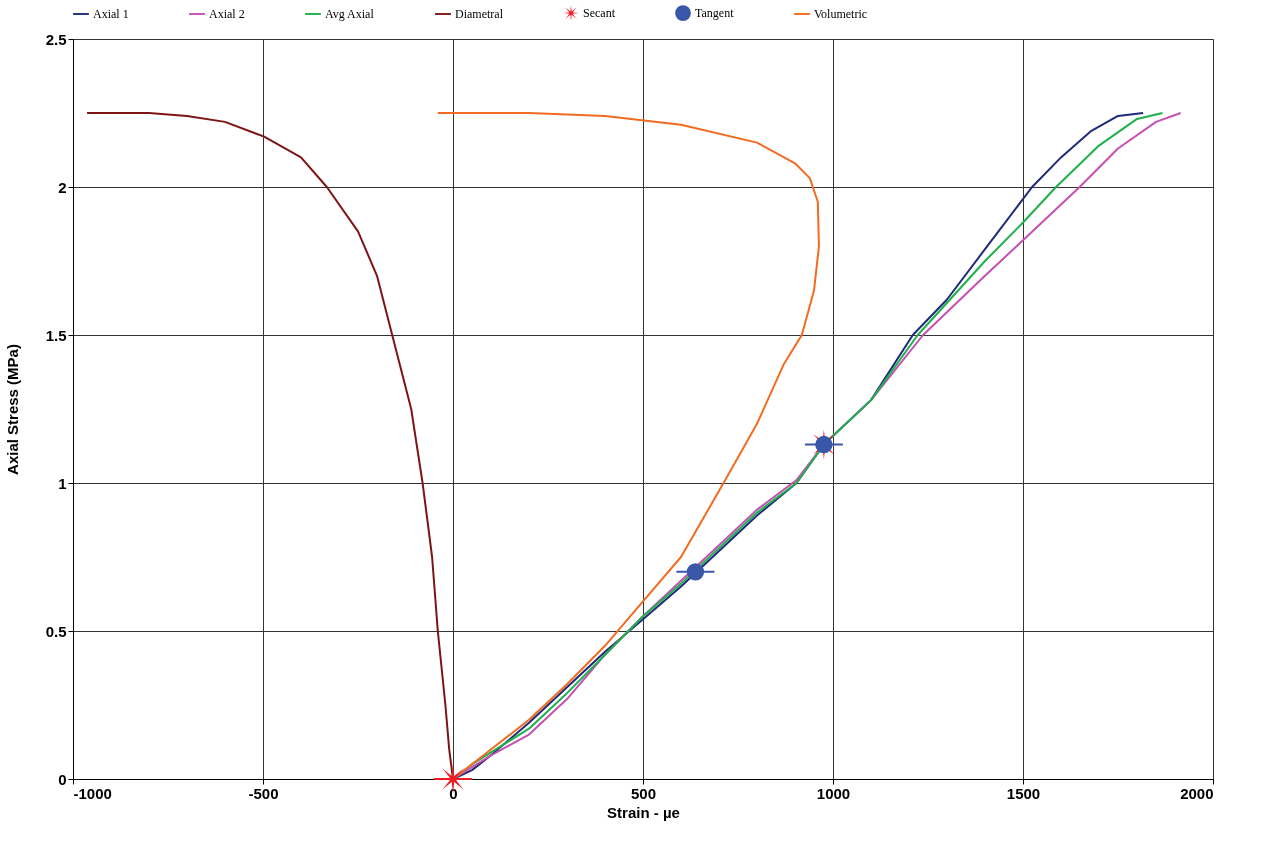  Describe the element at coordinates (56, 631) in the screenshot. I see `y-tick-label: 0.5` at that location.